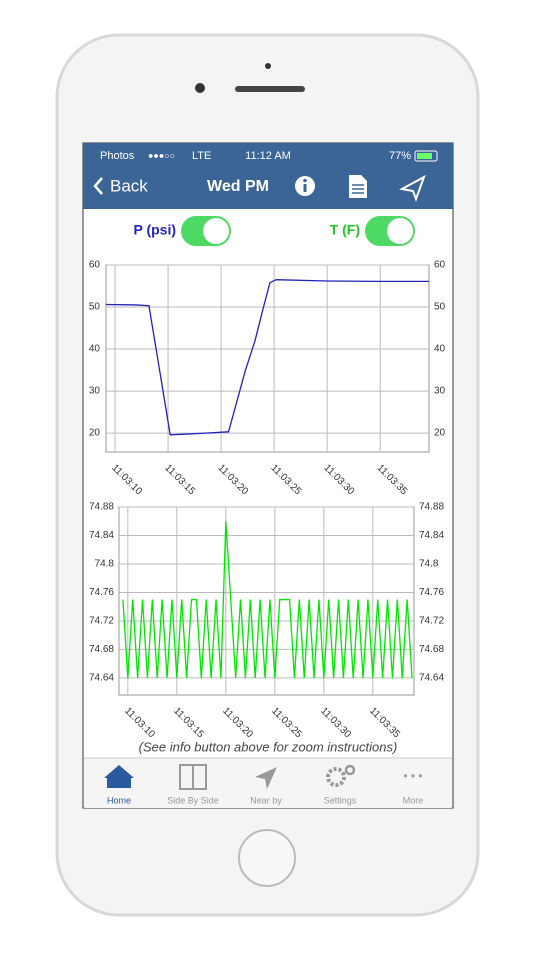 Image resolution: width=534 pixels, height=955 pixels. I want to click on toggle-label: T (F), so click(345, 230).